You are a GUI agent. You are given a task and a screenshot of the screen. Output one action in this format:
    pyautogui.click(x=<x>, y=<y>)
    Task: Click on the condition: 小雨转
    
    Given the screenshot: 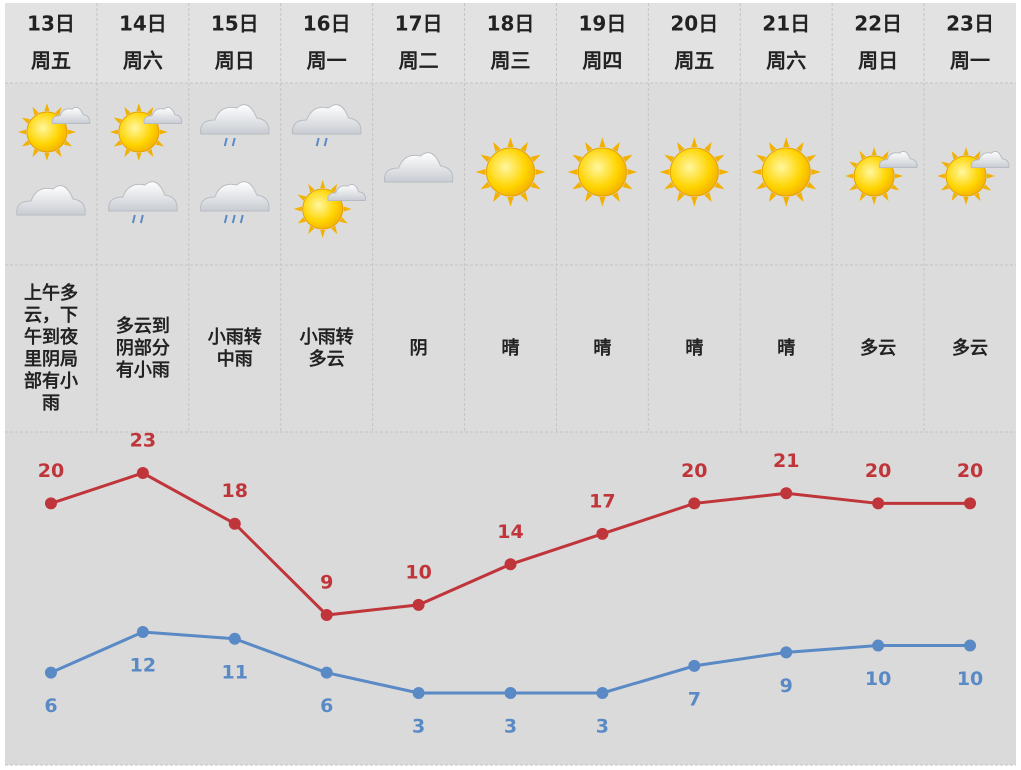 What is the action you would take?
    pyautogui.click(x=235, y=337)
    